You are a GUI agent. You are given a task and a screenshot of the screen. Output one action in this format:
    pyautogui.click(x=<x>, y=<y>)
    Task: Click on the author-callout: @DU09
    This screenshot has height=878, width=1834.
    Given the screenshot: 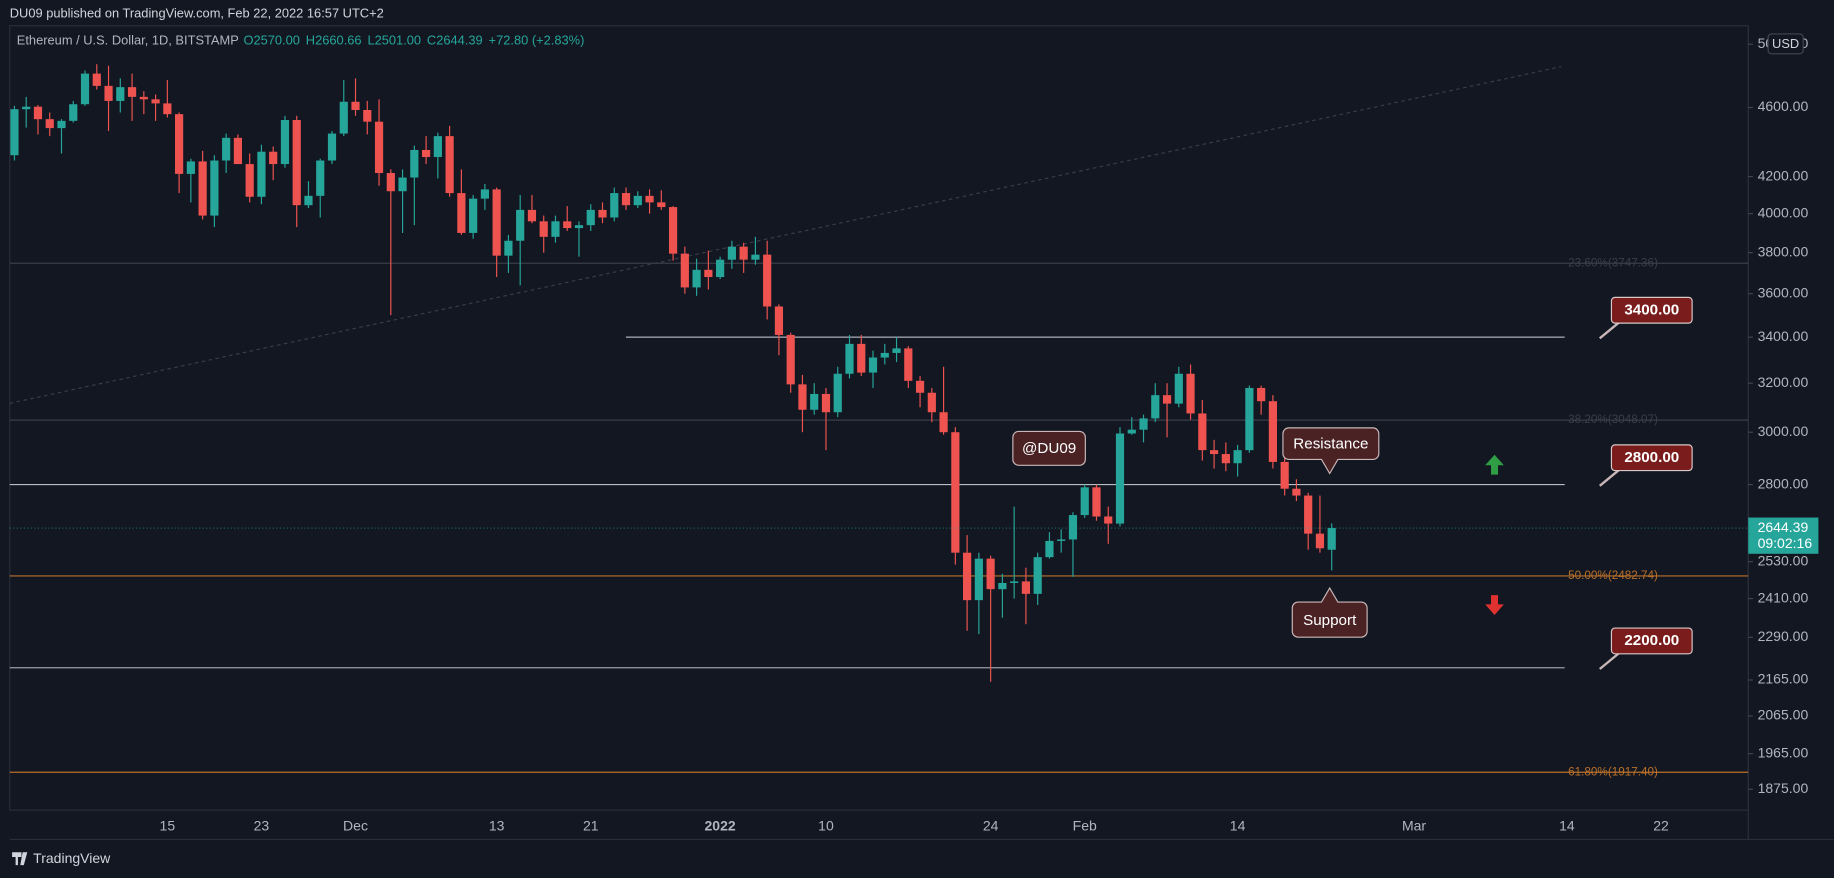 What is the action you would take?
    pyautogui.click(x=1049, y=448)
    